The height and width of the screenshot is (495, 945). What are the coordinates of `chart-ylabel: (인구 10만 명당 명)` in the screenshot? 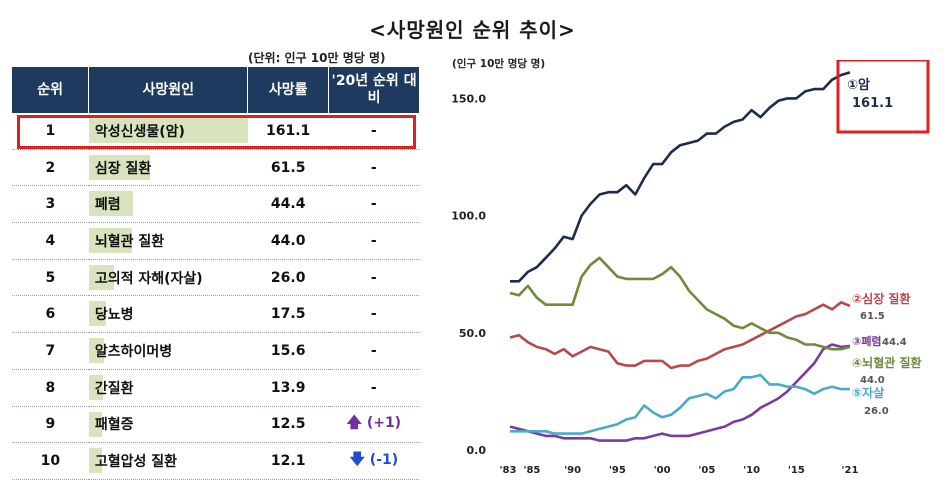 It's located at (499, 64).